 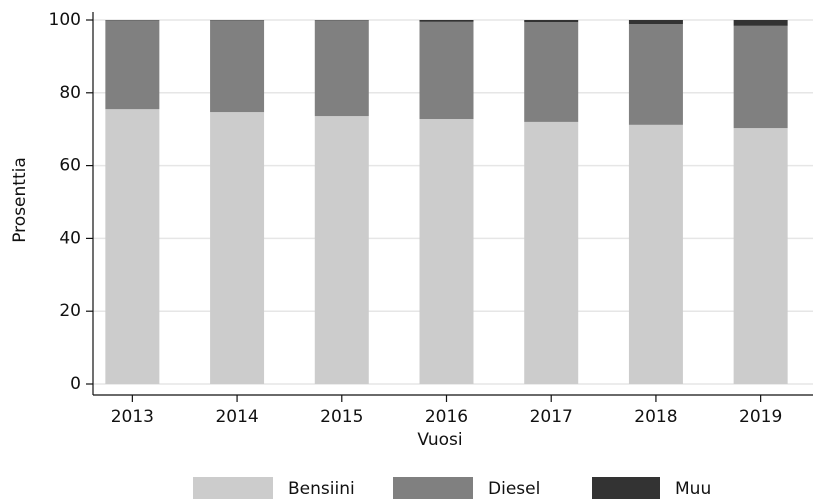 What do you see at coordinates (70, 238) in the screenshot?
I see `y-tick-label: 40` at bounding box center [70, 238].